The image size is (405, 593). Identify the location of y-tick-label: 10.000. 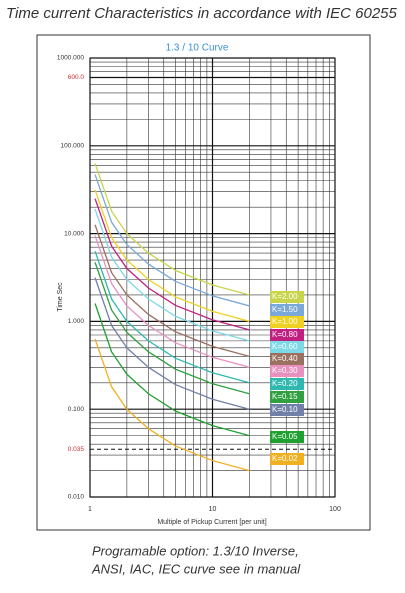
(74, 233).